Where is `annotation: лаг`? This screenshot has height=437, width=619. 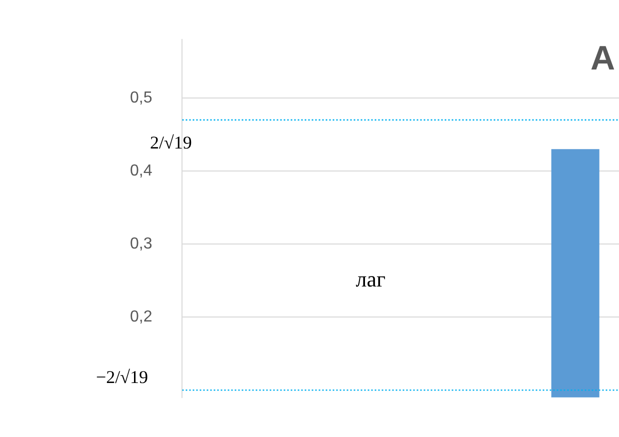
annotation: лаг is located at coordinates (371, 279).